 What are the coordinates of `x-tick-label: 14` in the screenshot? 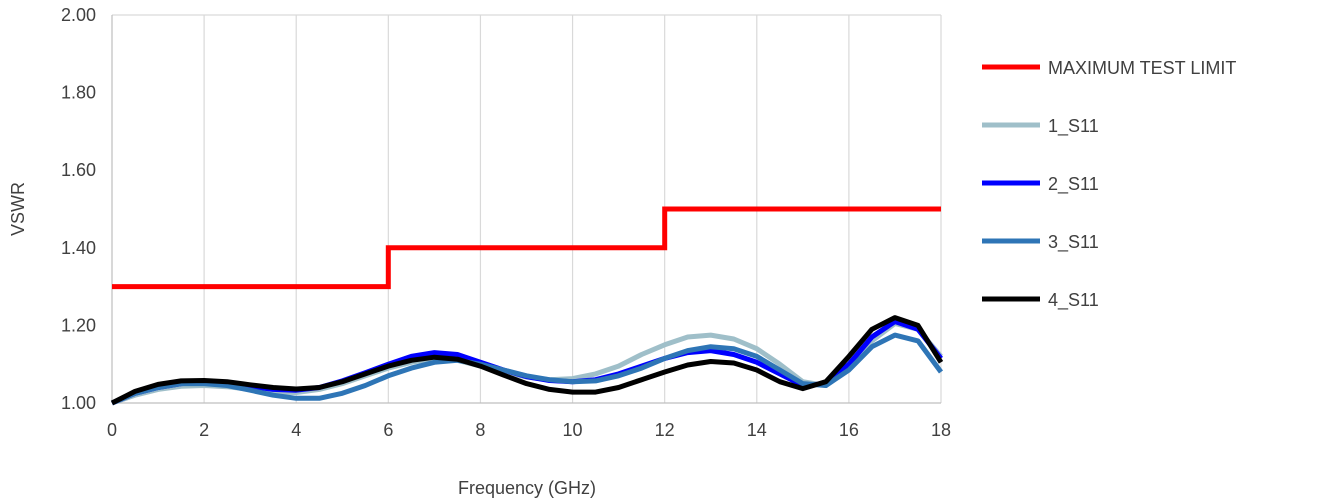 It's located at (757, 430).